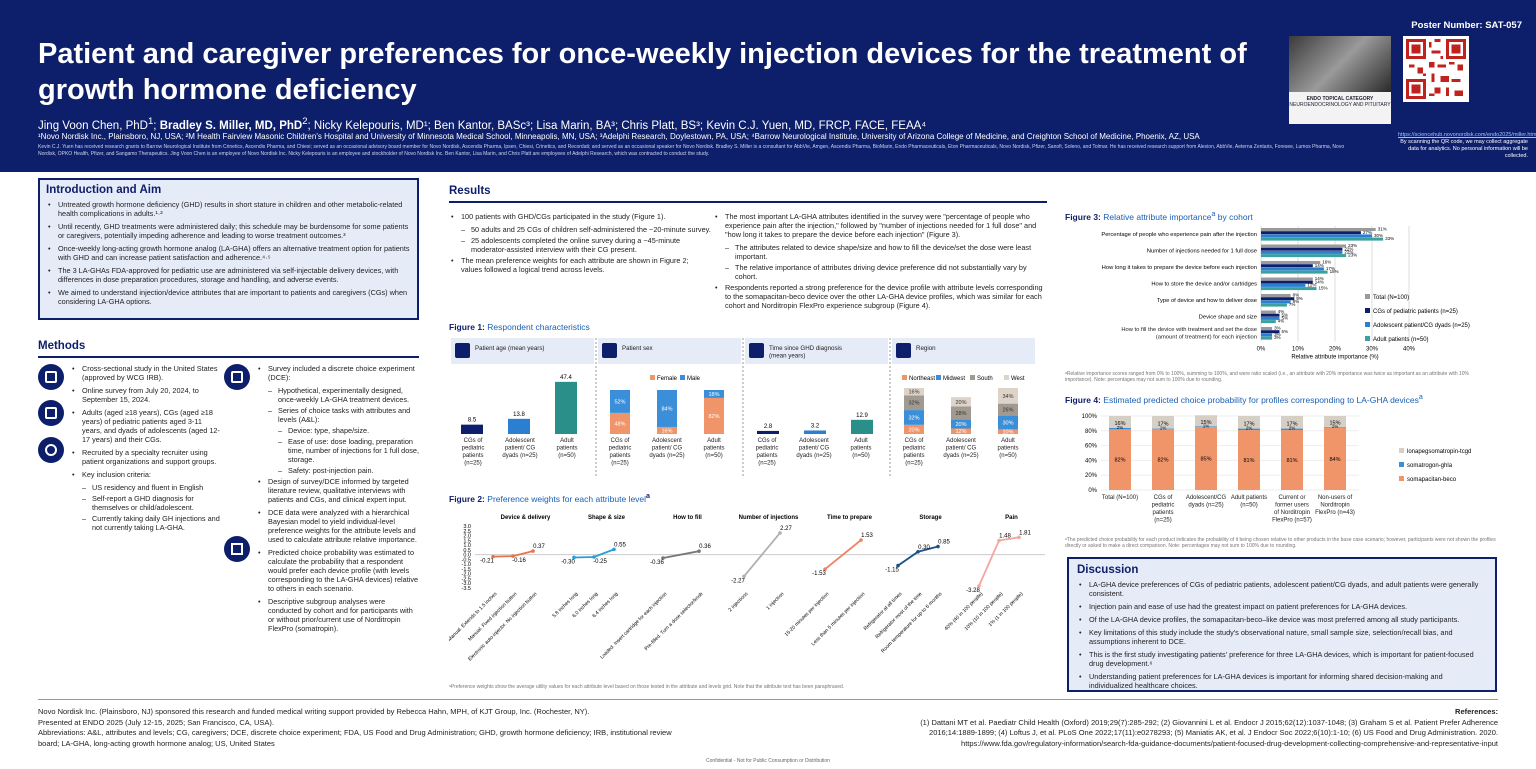  What do you see at coordinates (1083, 216) in the screenshot?
I see `figure-3-label: Figure 3:` at bounding box center [1083, 216].